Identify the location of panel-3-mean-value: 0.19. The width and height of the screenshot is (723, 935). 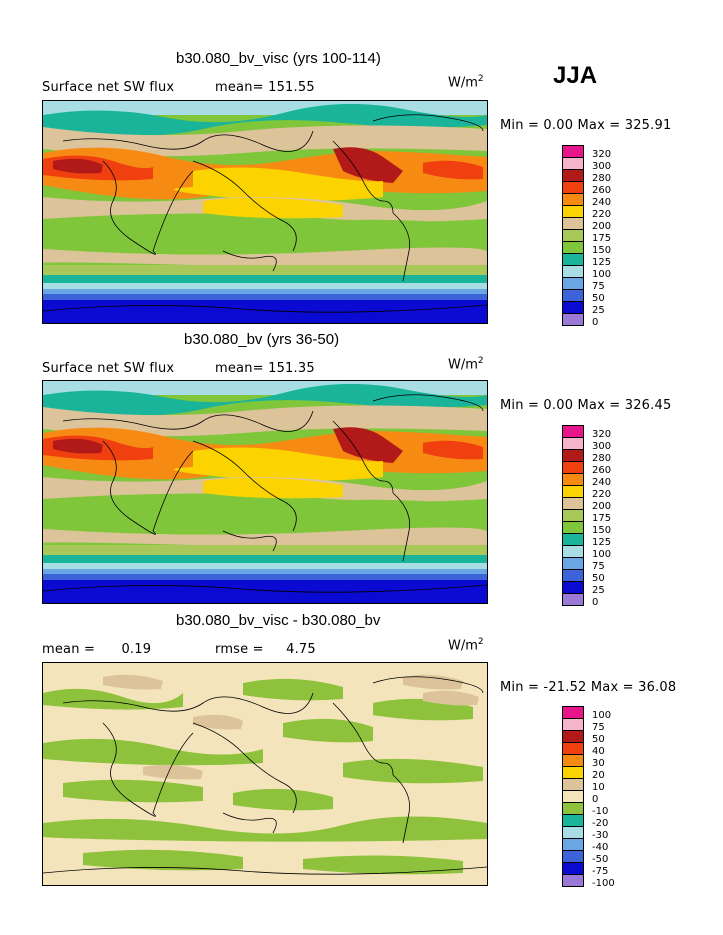
(136, 649).